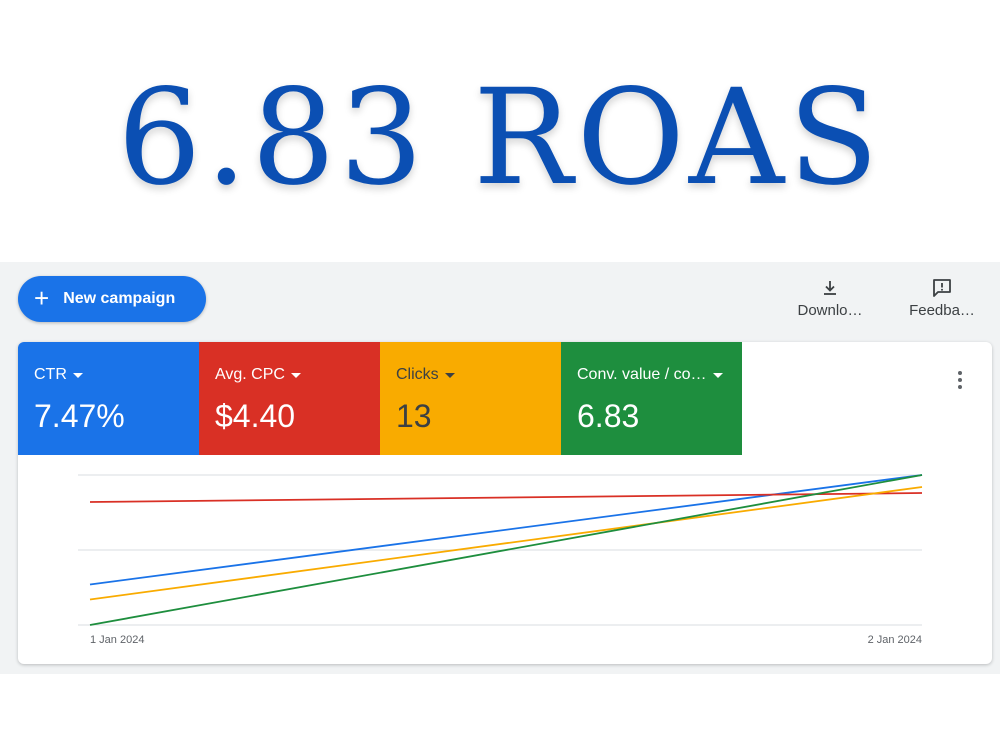 This screenshot has width=1000, height=750. I want to click on plus-icon: +, so click(42, 298).